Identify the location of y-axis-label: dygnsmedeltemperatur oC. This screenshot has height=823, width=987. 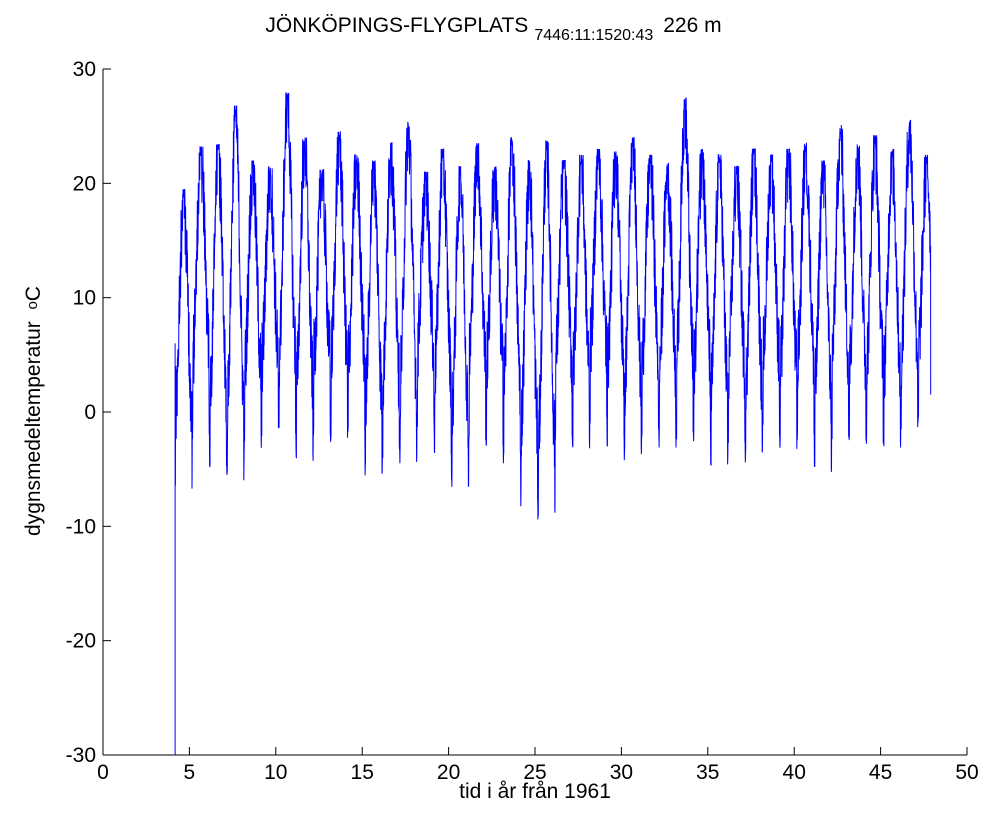
(34, 411).